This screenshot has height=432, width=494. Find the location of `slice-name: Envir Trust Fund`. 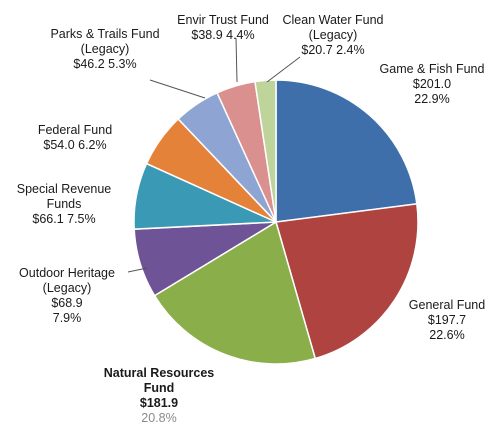

slice-name: Envir Trust Fund is located at coordinates (223, 20).